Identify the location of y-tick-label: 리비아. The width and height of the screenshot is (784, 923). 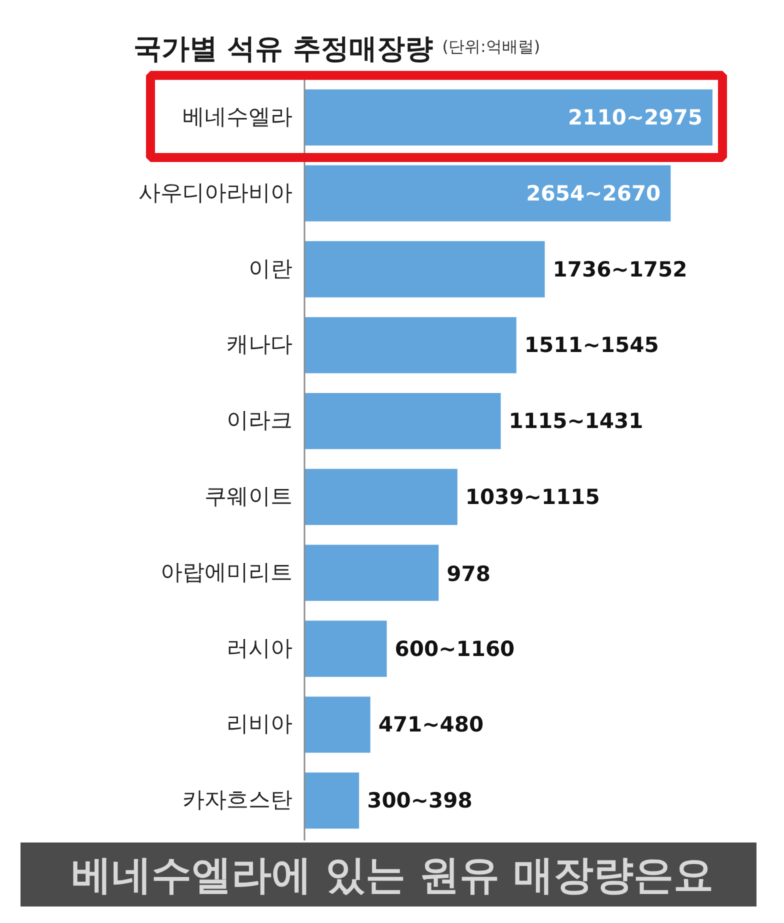
(259, 725).